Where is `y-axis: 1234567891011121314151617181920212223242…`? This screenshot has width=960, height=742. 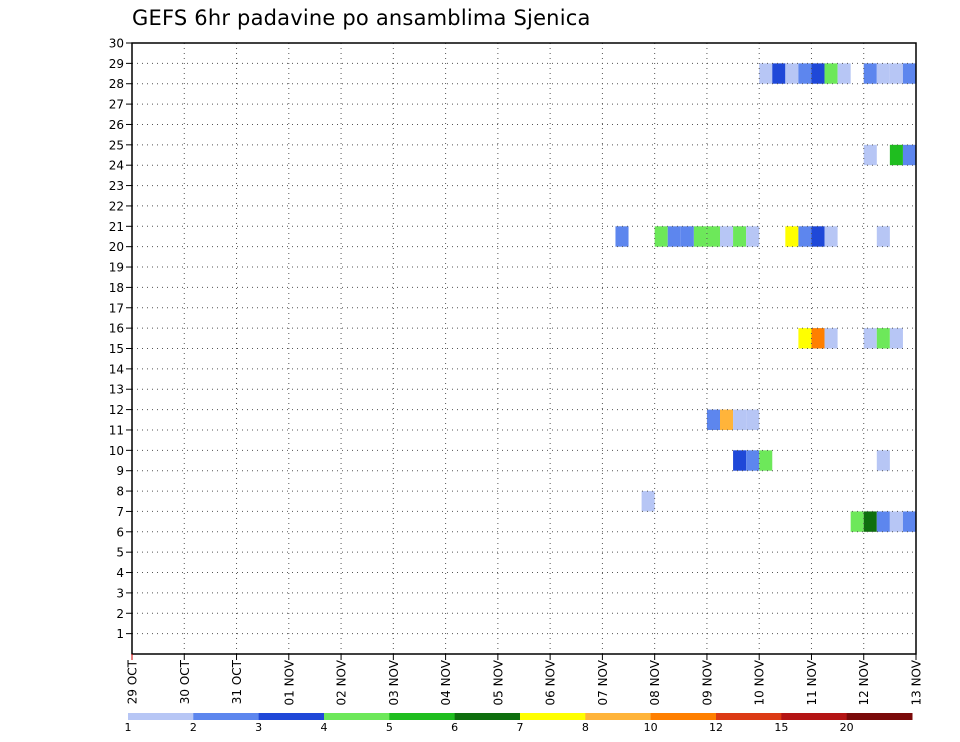 y-axis: 1234567891011121314151617181920212223242… is located at coordinates (120, 339).